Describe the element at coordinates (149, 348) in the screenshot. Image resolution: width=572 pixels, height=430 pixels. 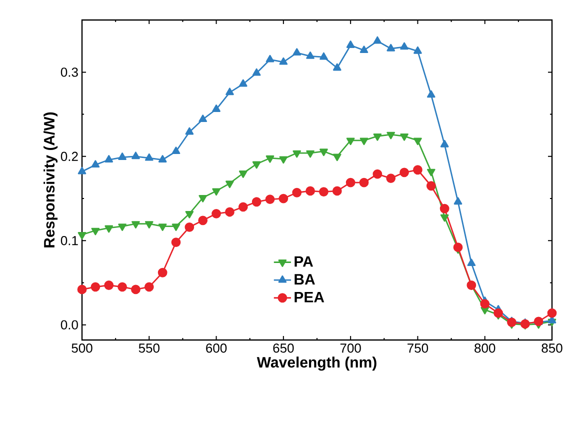
I see `x-tick-label: 550` at that location.